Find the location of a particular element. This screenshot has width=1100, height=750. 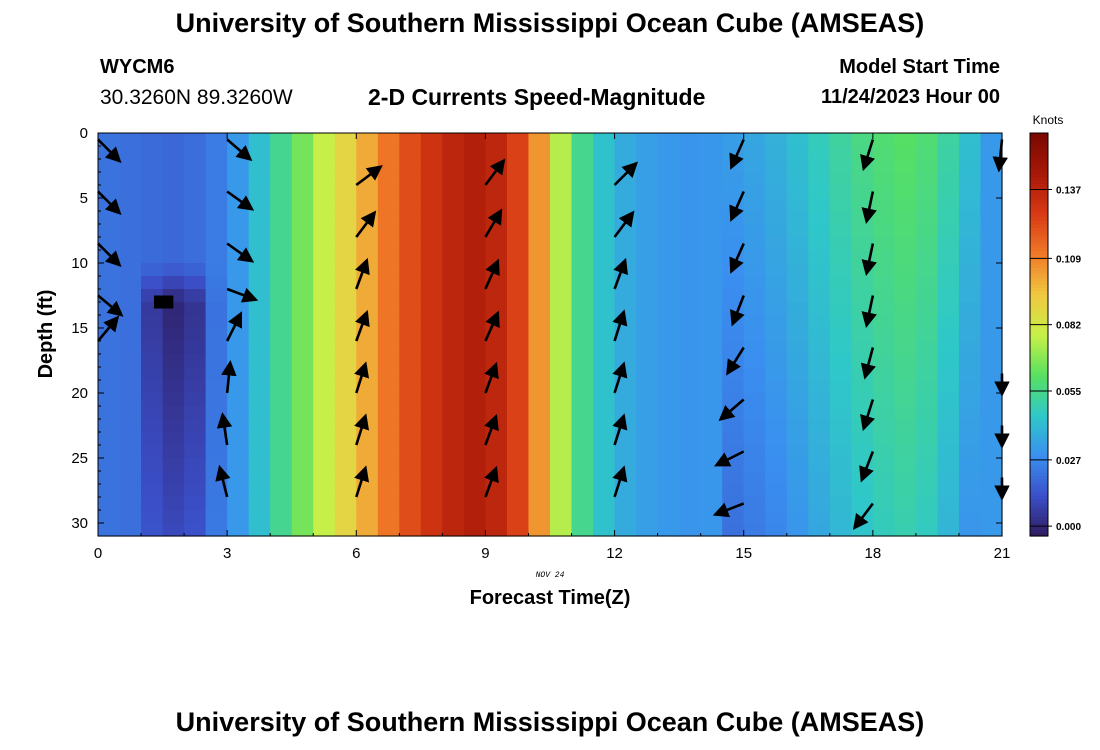

x-axis-label: Forecast Time(Z) is located at coordinates (550, 598).